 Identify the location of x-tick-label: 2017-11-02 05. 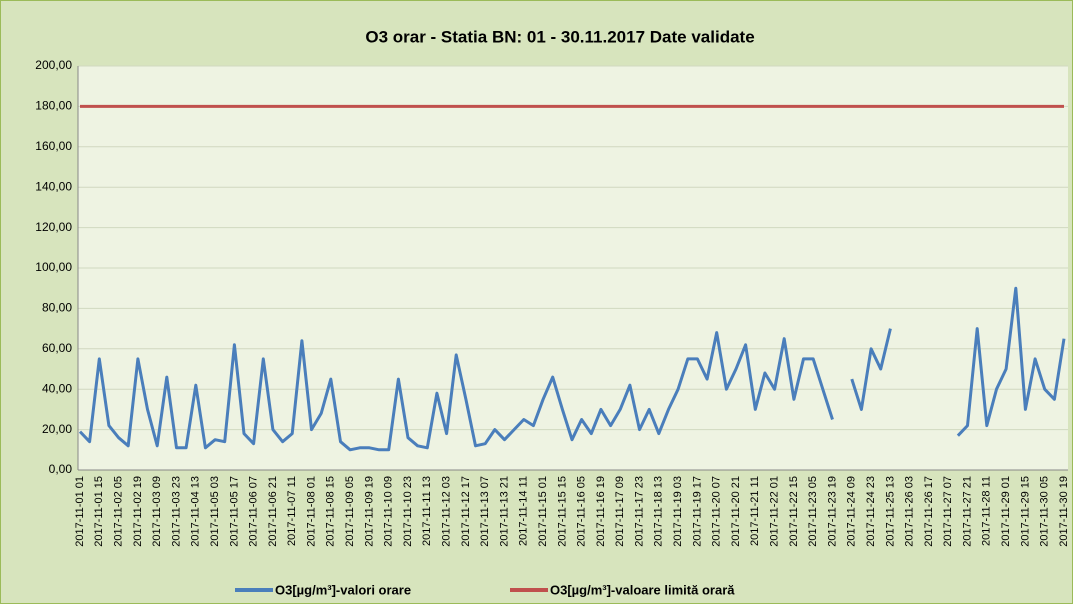
(118, 511).